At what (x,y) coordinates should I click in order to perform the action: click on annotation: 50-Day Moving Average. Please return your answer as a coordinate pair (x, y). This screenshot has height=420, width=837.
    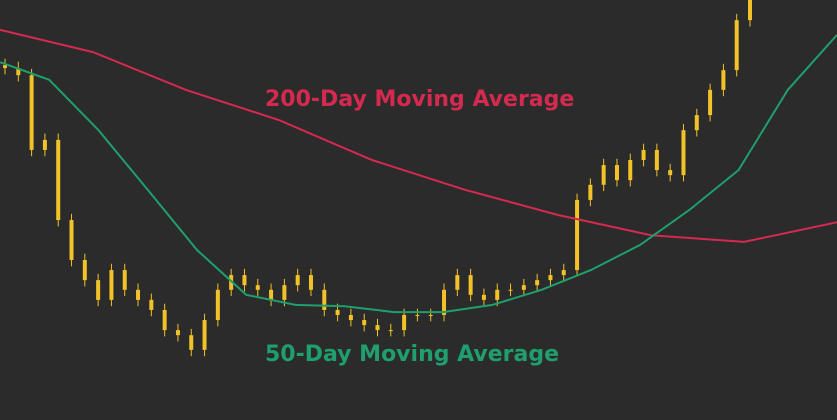
    Looking at the image, I should click on (412, 354).